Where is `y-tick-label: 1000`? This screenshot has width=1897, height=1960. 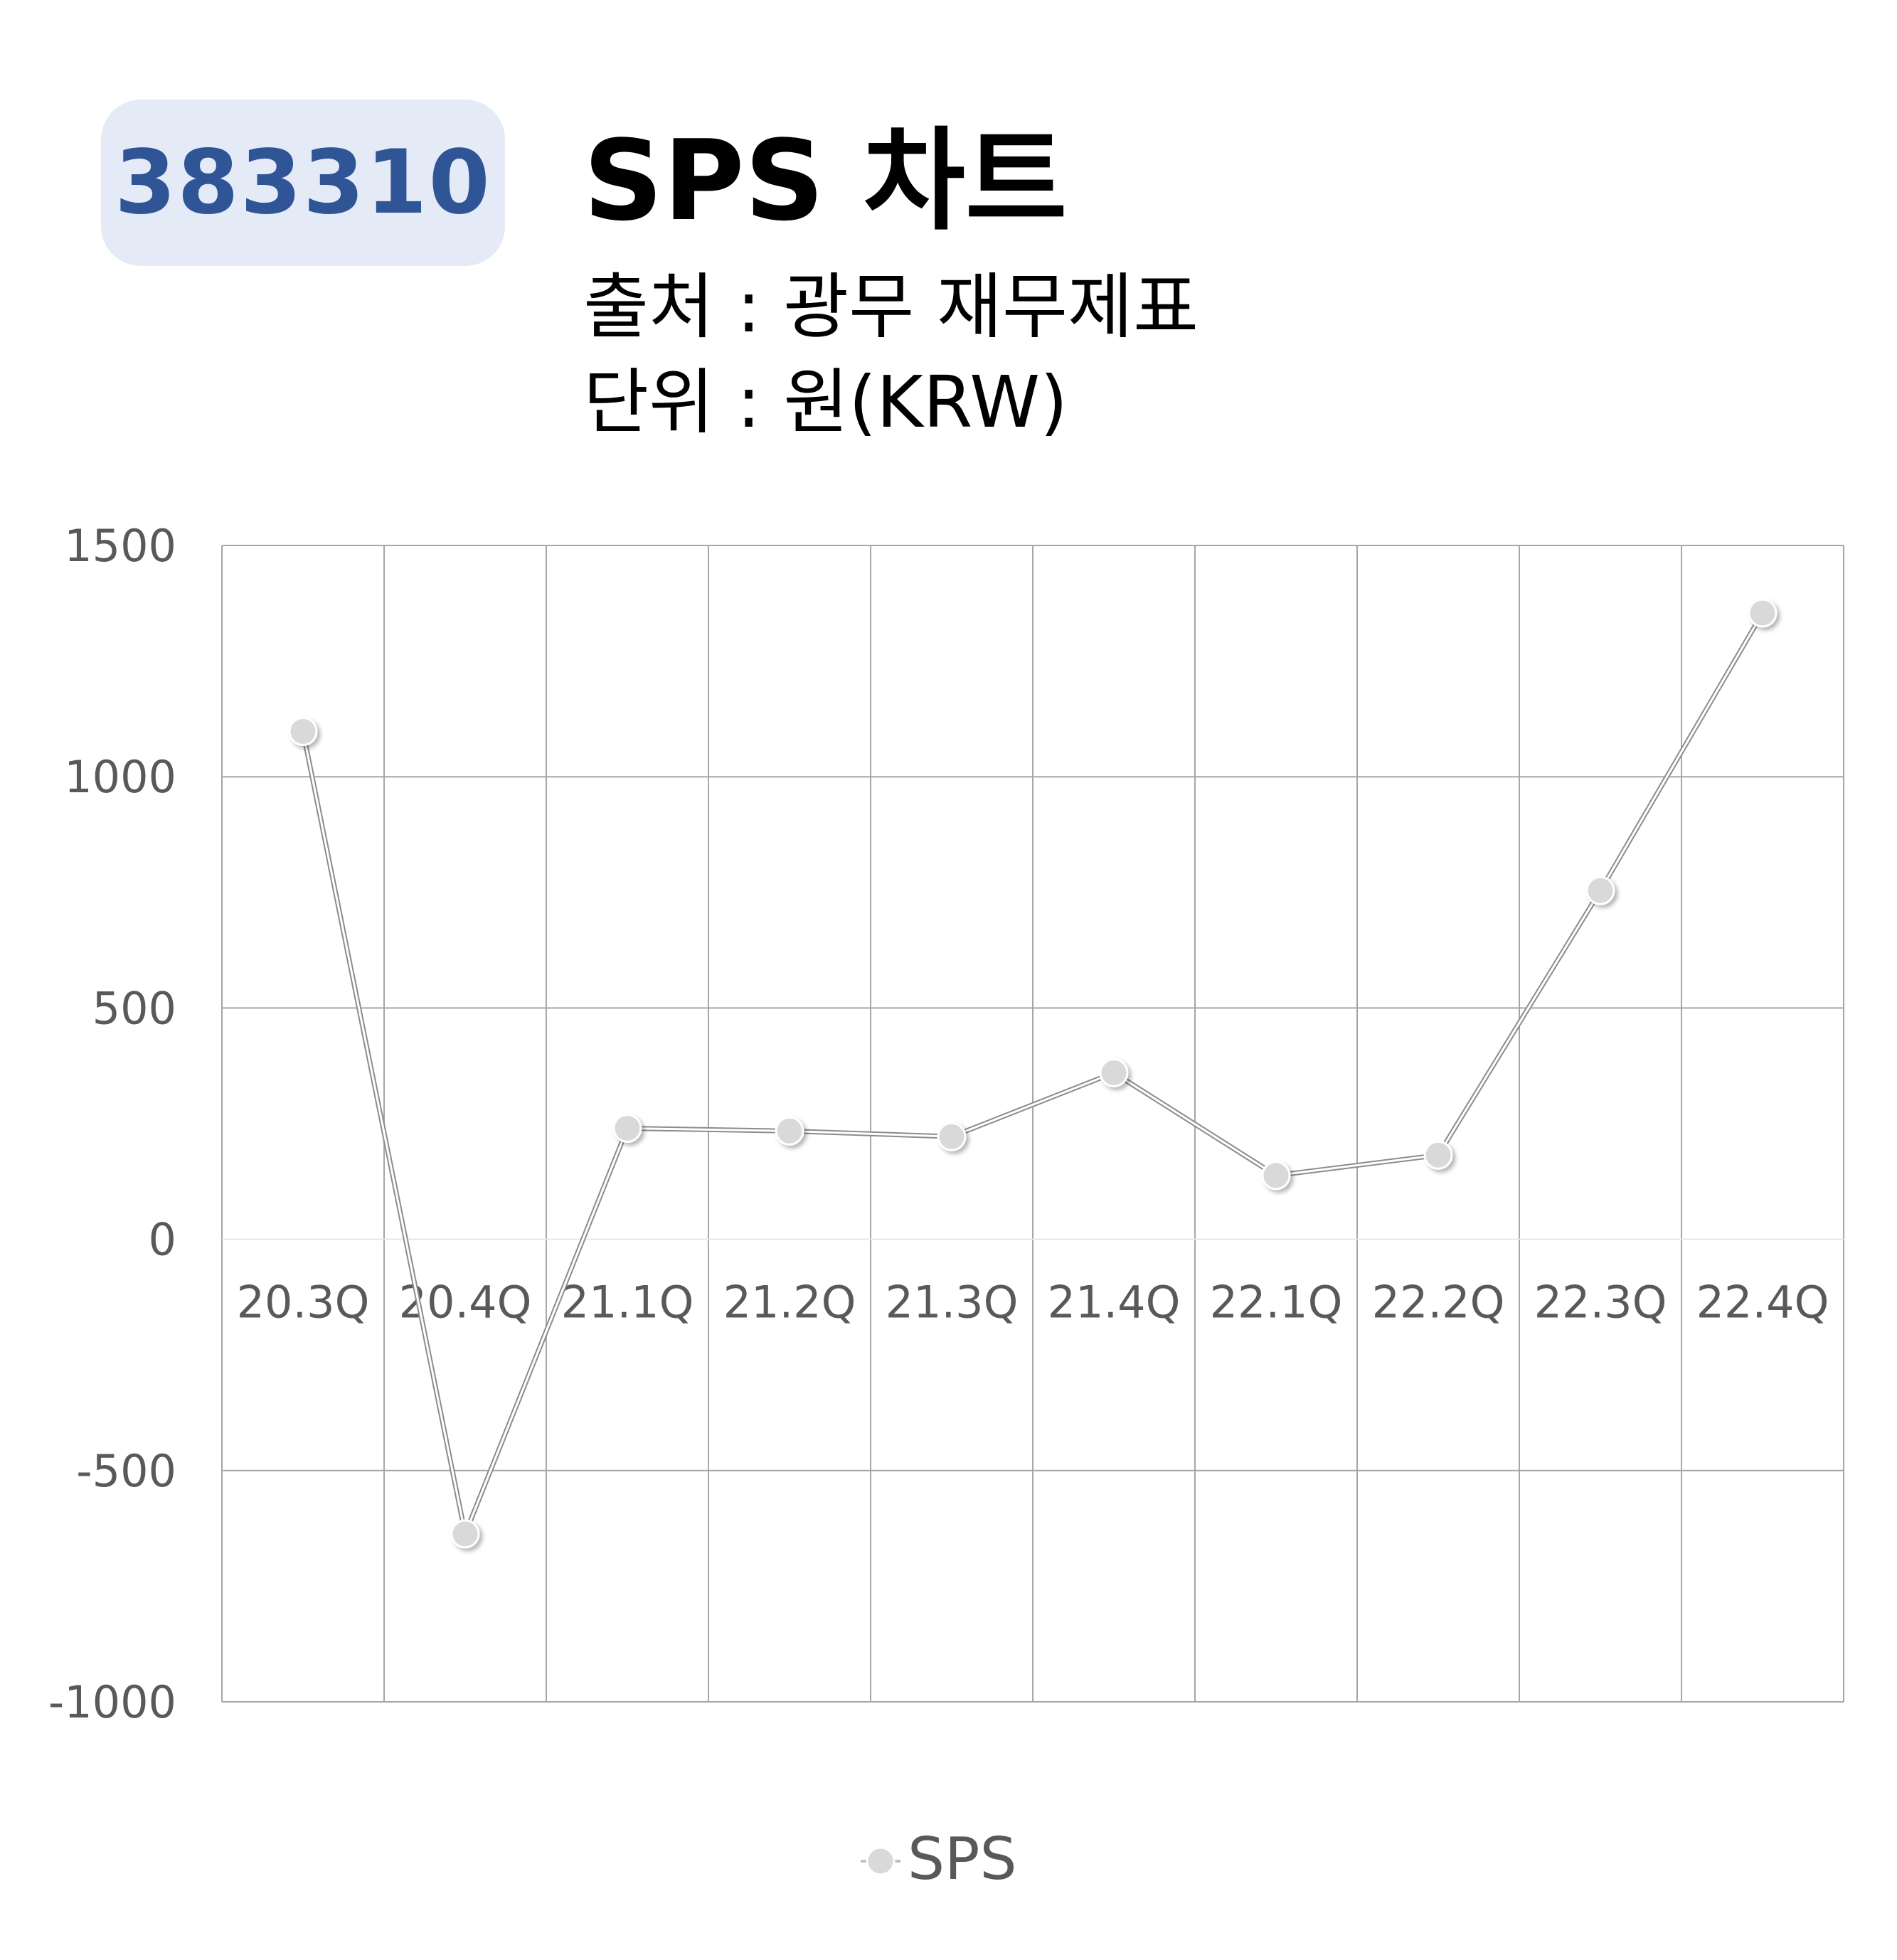 y-tick-label: 1000 is located at coordinates (120, 777).